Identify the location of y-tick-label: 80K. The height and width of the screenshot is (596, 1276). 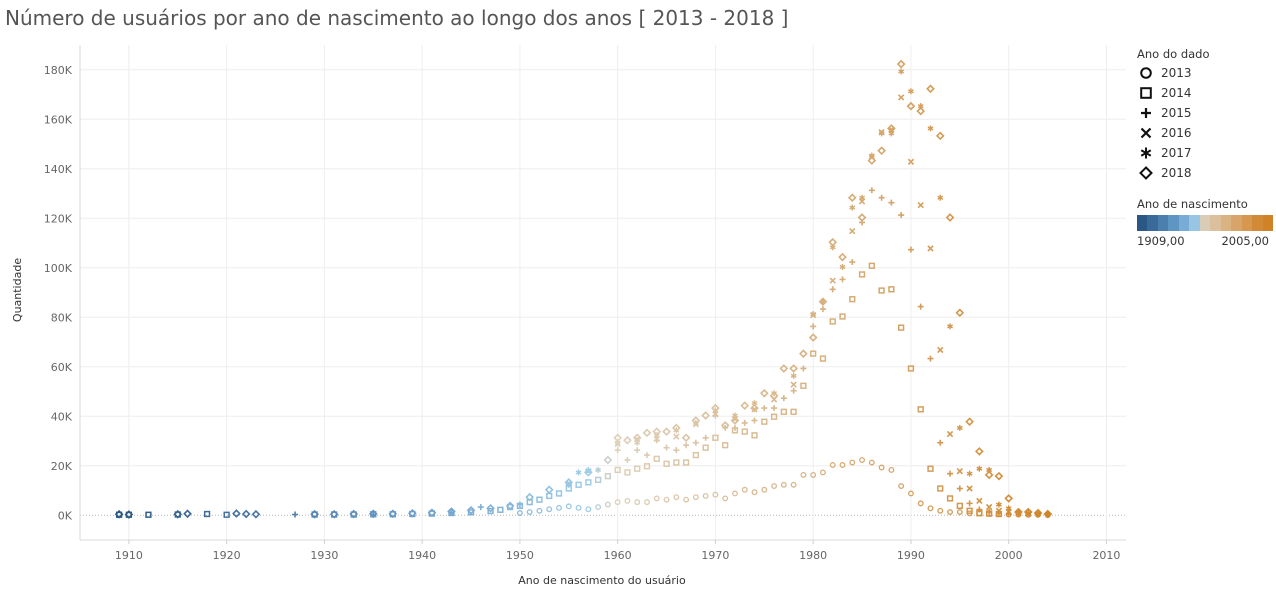
(62, 317).